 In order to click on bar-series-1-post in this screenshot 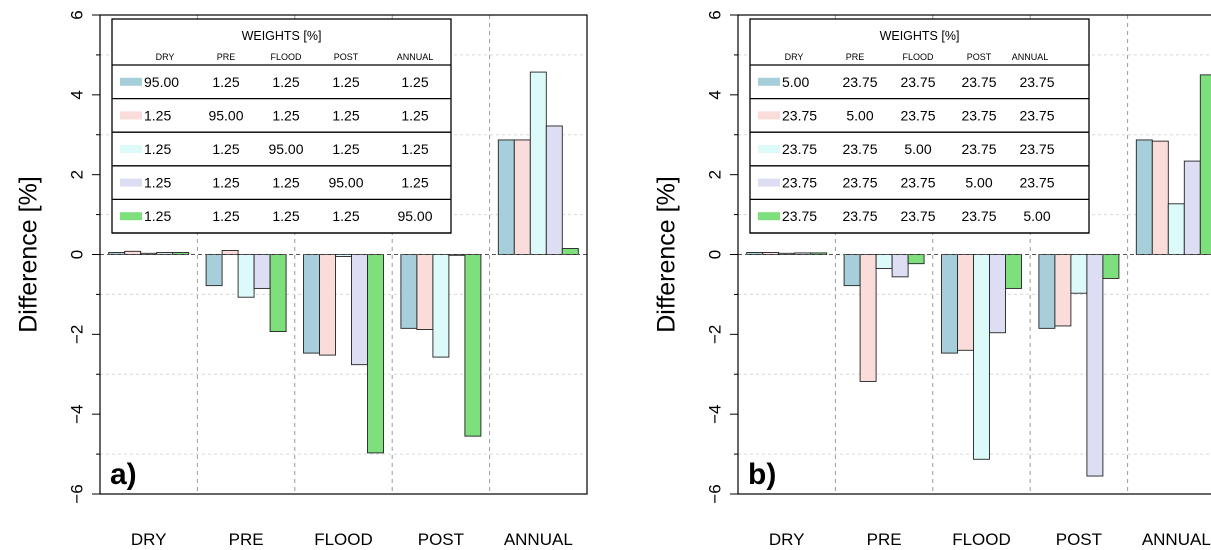, I will do `click(409, 291)`.